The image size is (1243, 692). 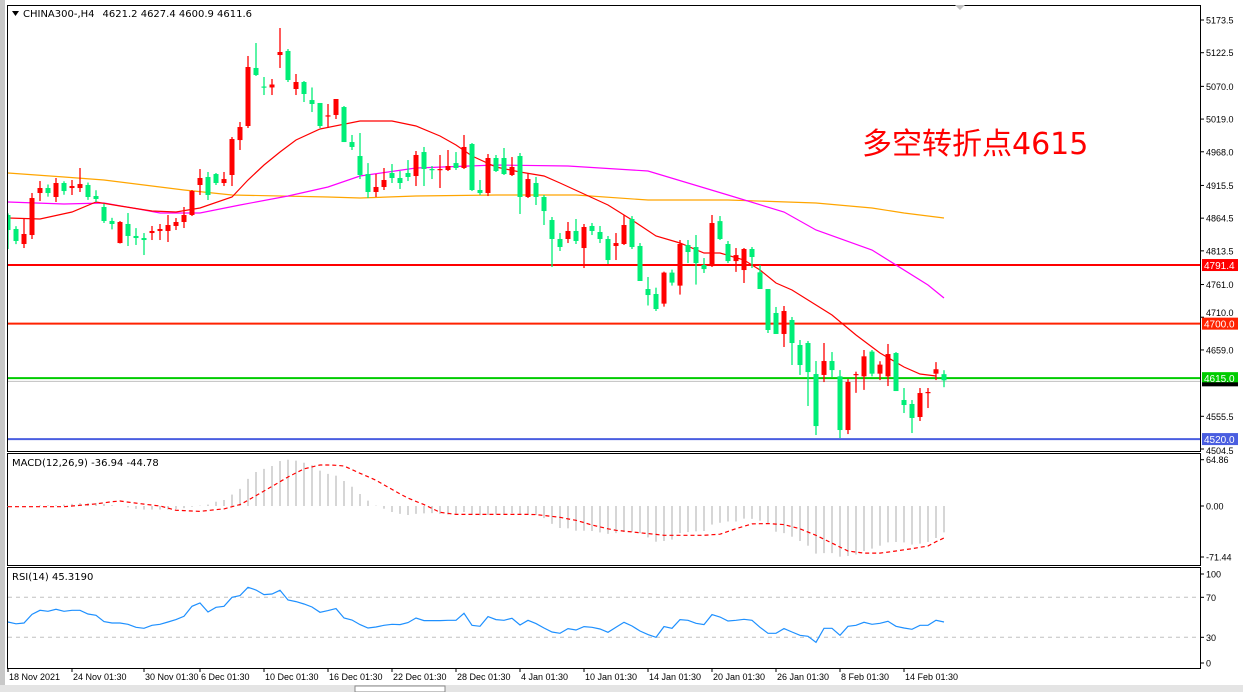 What do you see at coordinates (15, 13) in the screenshot?
I see `triangle-down-icon` at bounding box center [15, 13].